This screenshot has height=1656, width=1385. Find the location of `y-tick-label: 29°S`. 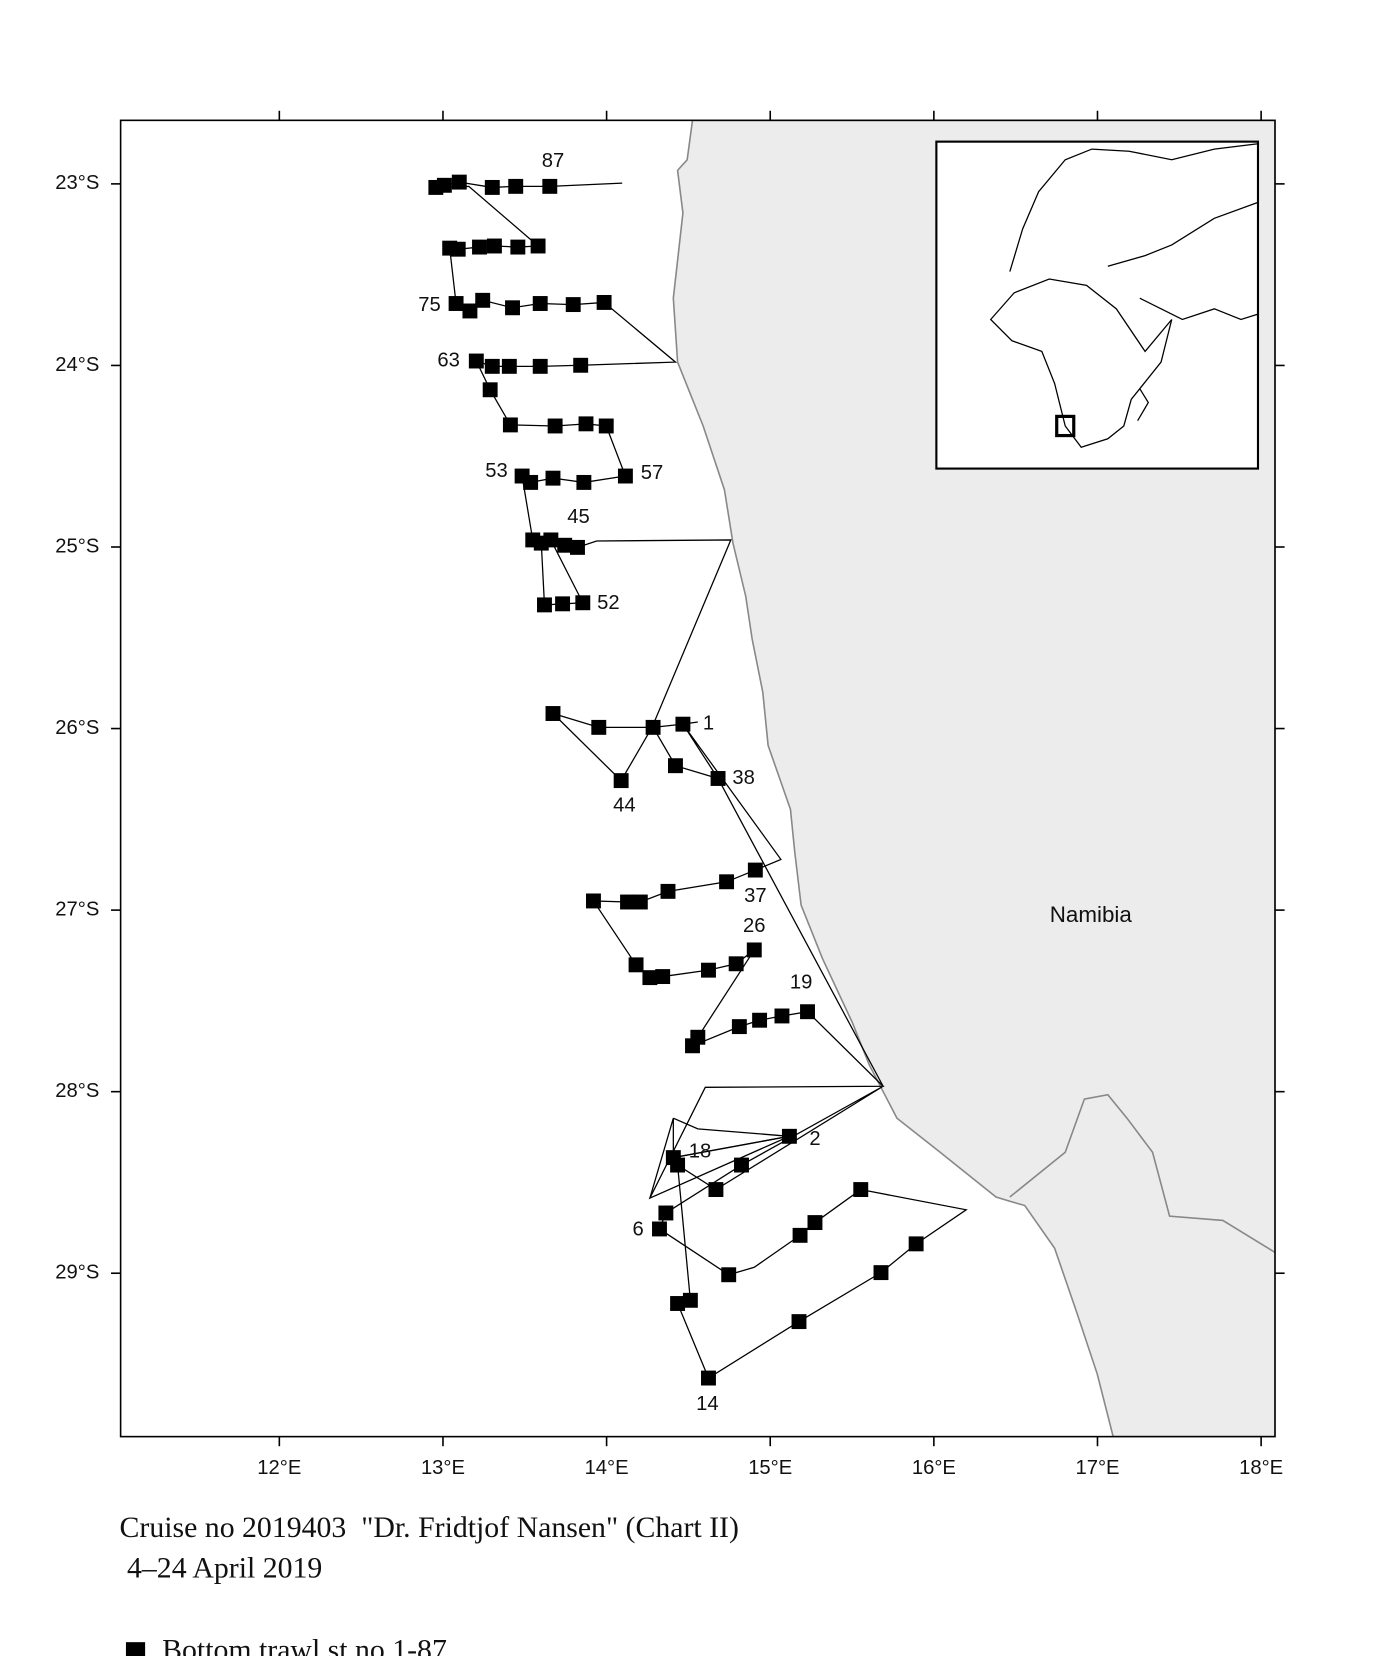

y-tick-label: 29°S is located at coordinates (77, 1273).